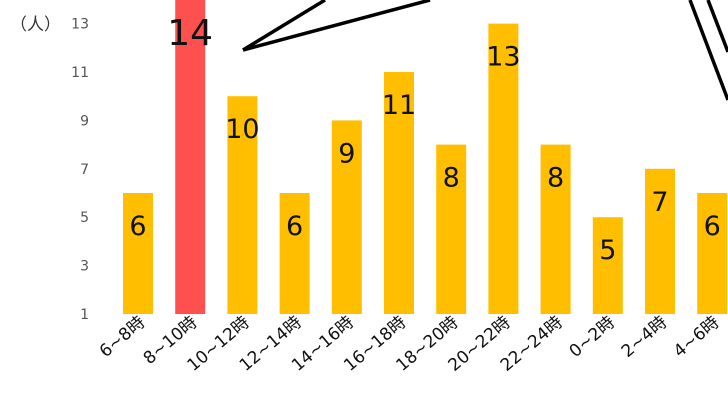  I want to click on y-tick-label-5: 5, so click(84, 218).